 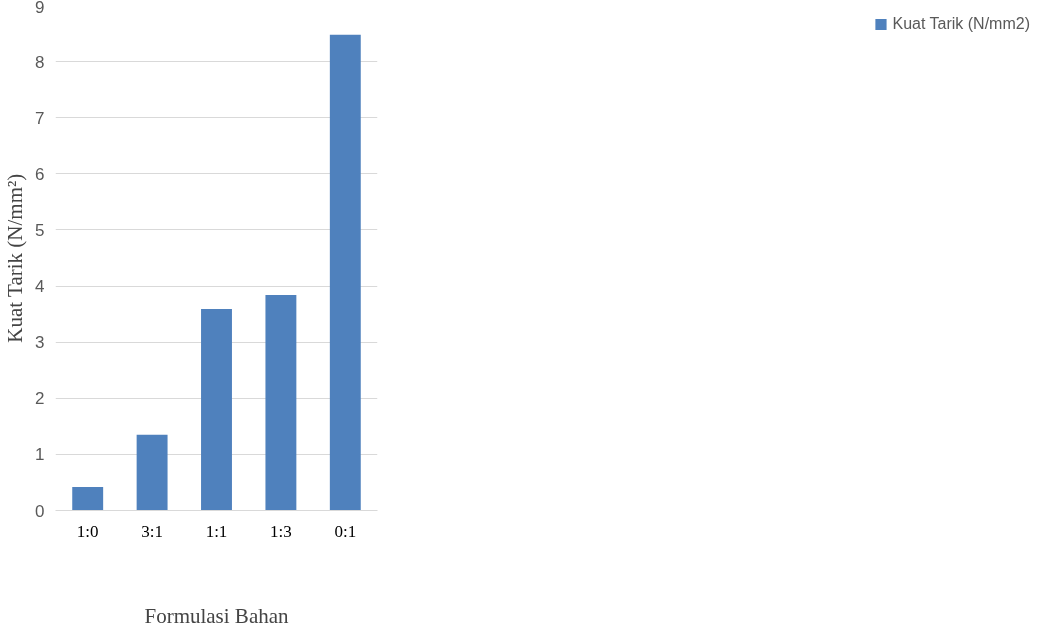 What do you see at coordinates (40, 455) in the screenshot?
I see `y-tick-label: 1` at bounding box center [40, 455].